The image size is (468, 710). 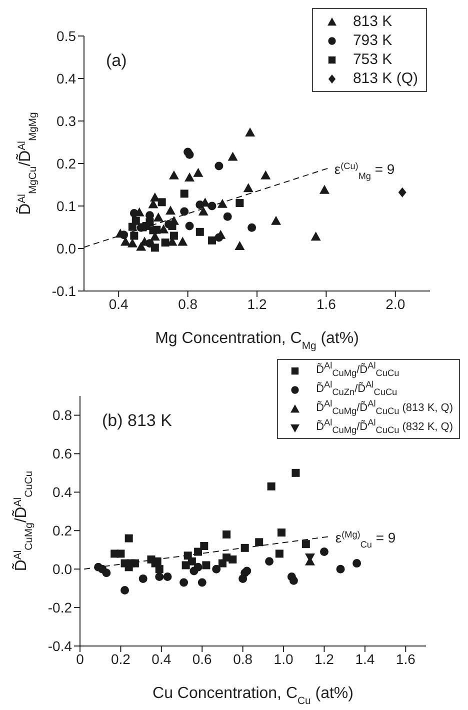 What do you see at coordinates (365, 658) in the screenshot?
I see `x-tick-label: 1.4` at bounding box center [365, 658].